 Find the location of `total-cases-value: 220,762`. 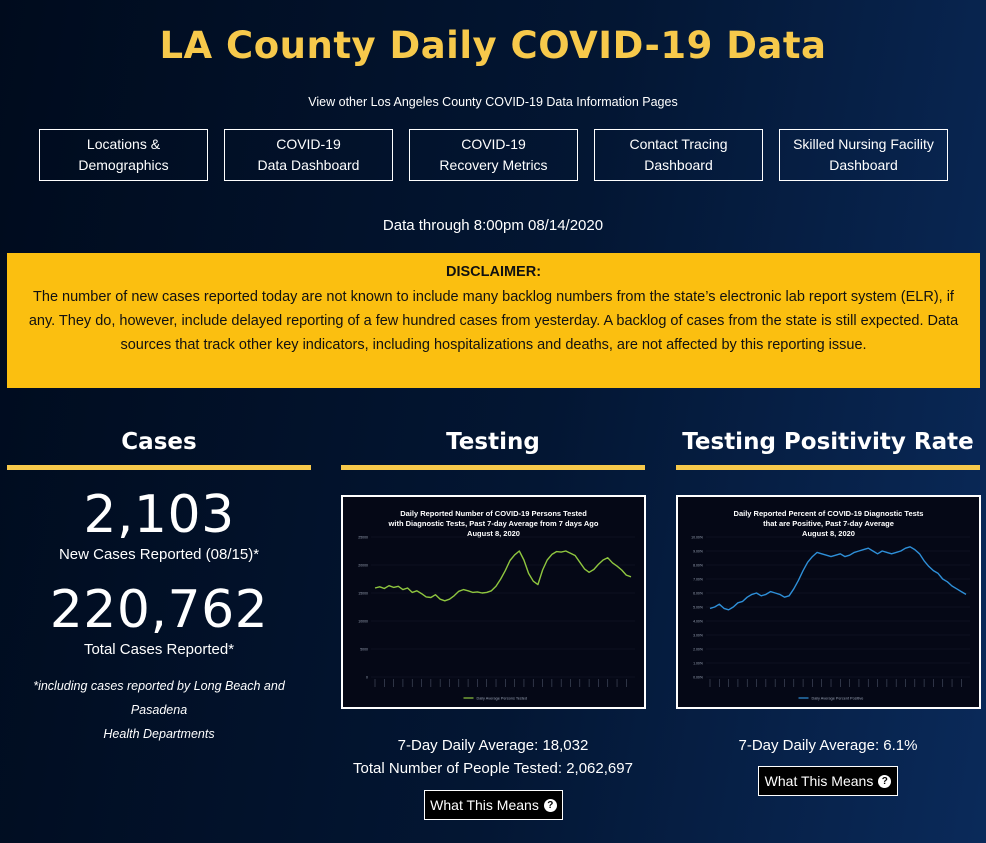

total-cases-value: 220,762 is located at coordinates (159, 610).